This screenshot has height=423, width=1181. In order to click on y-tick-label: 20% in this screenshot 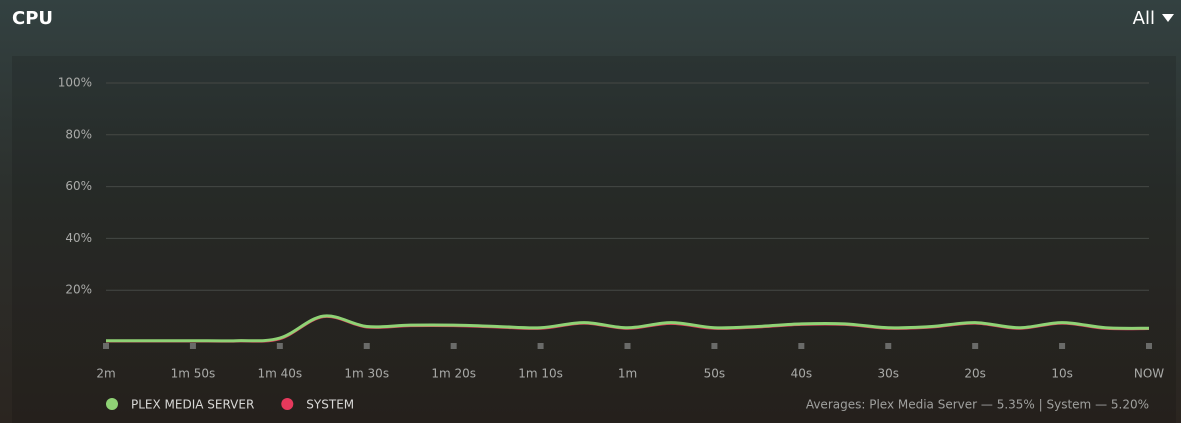, I will do `click(78, 290)`.